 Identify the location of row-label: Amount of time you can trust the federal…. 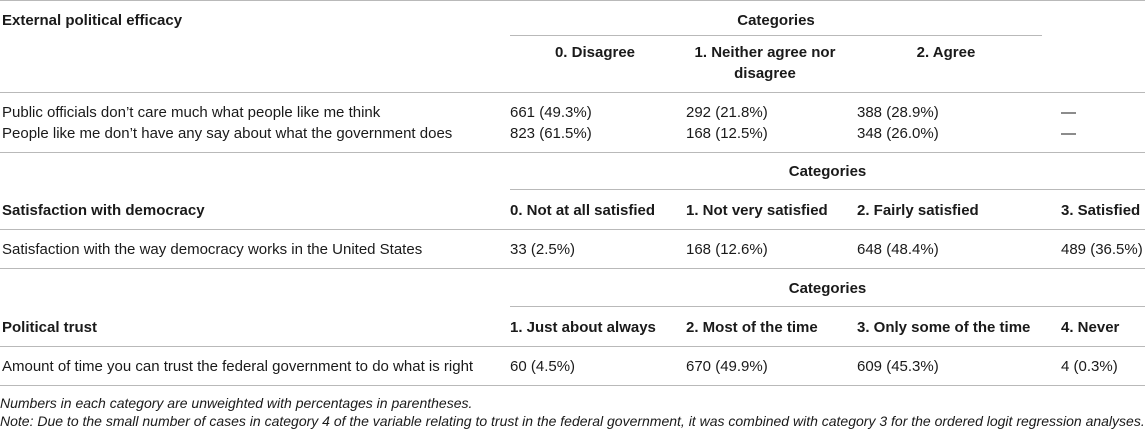
(238, 366).